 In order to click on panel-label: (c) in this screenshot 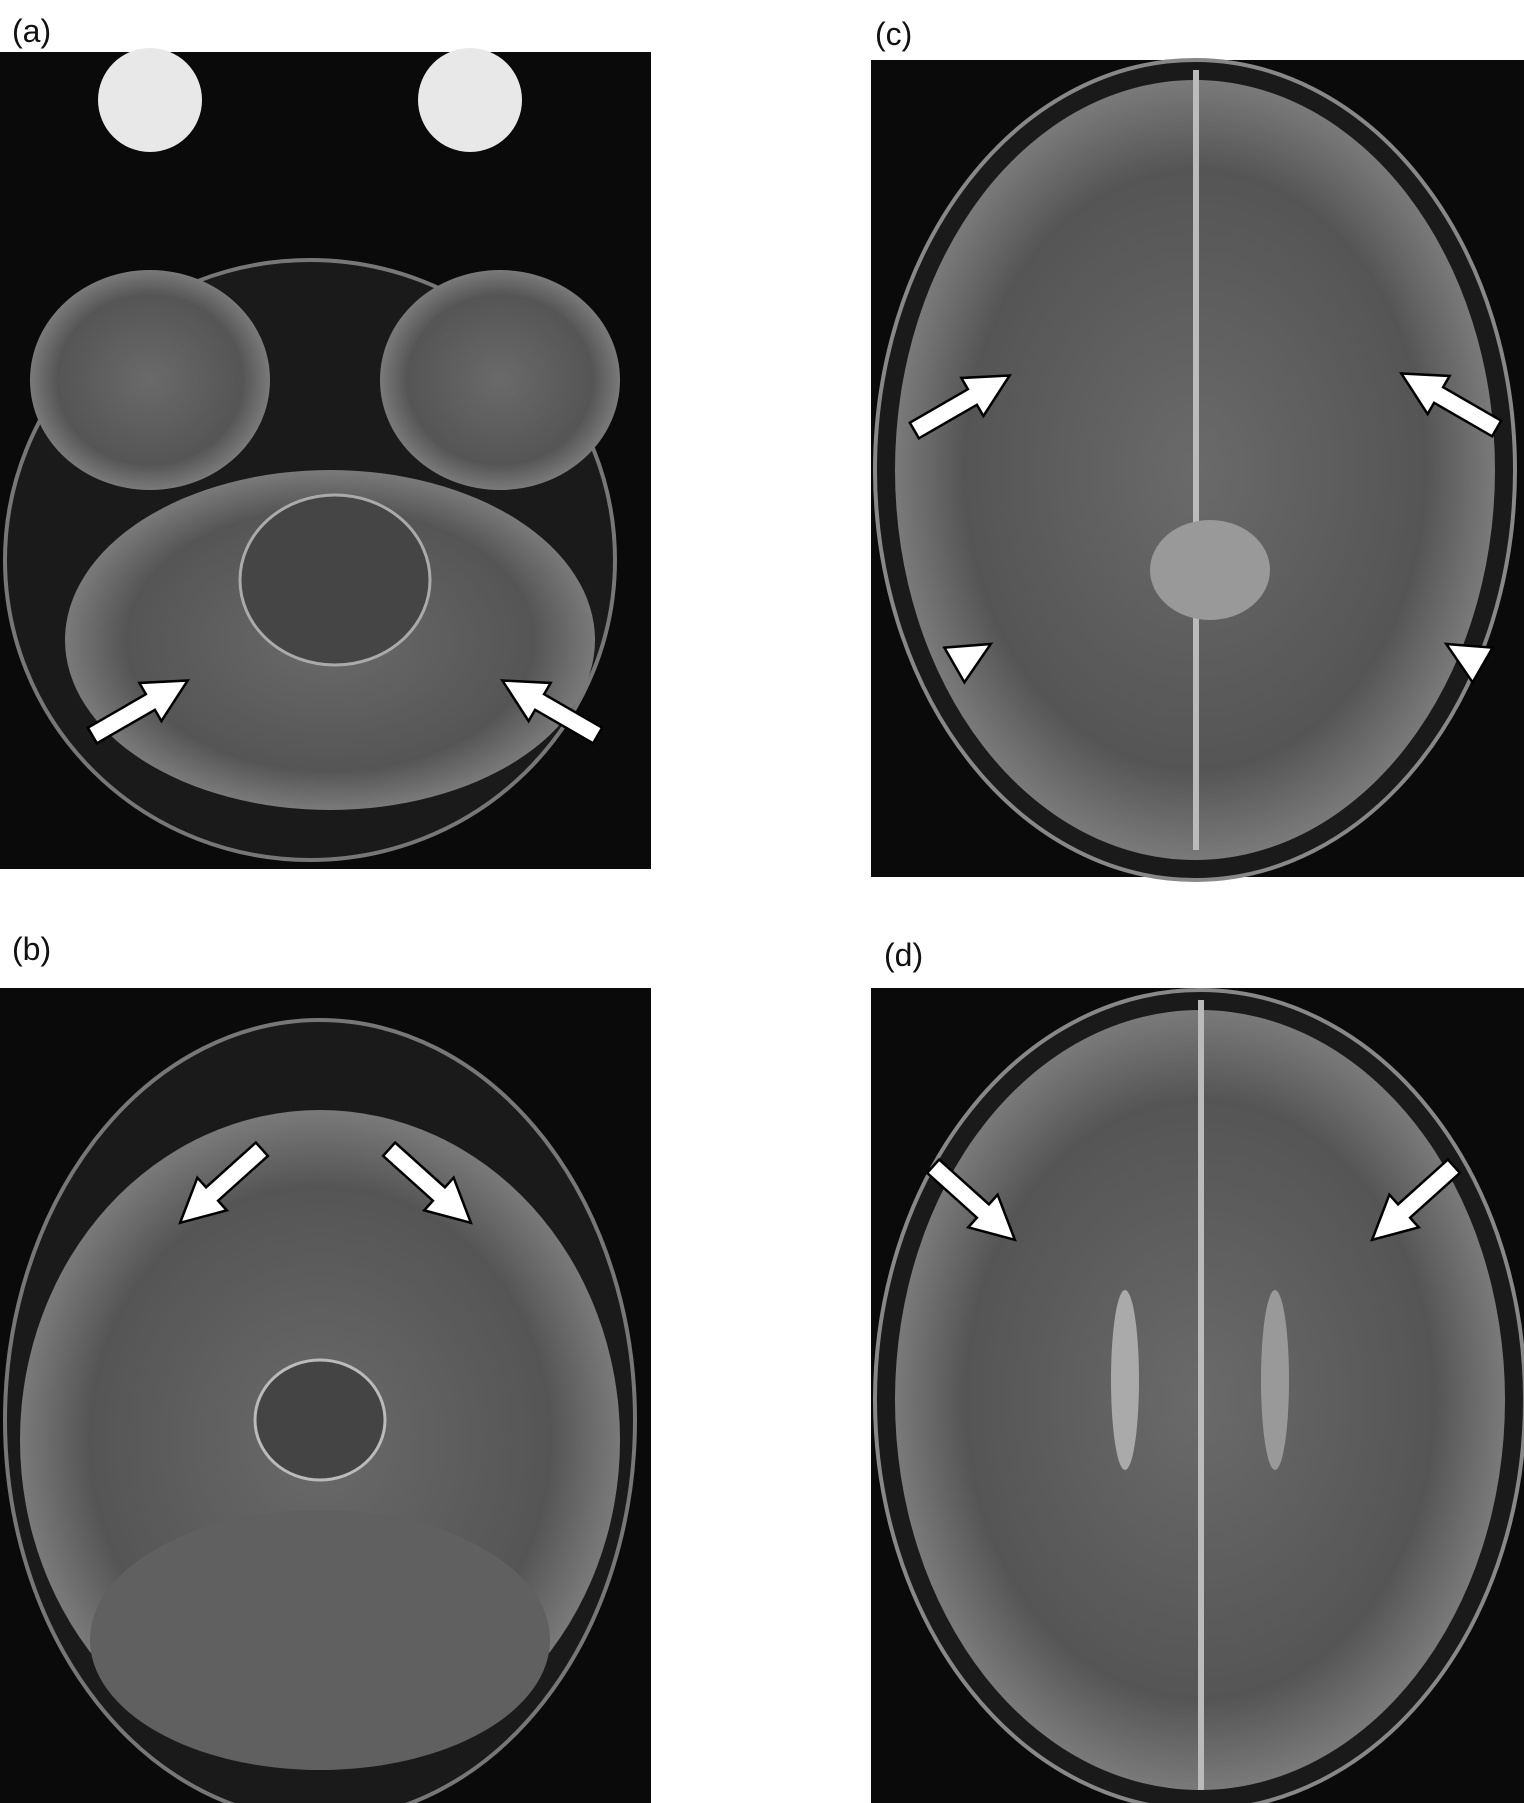, I will do `click(893, 34)`.